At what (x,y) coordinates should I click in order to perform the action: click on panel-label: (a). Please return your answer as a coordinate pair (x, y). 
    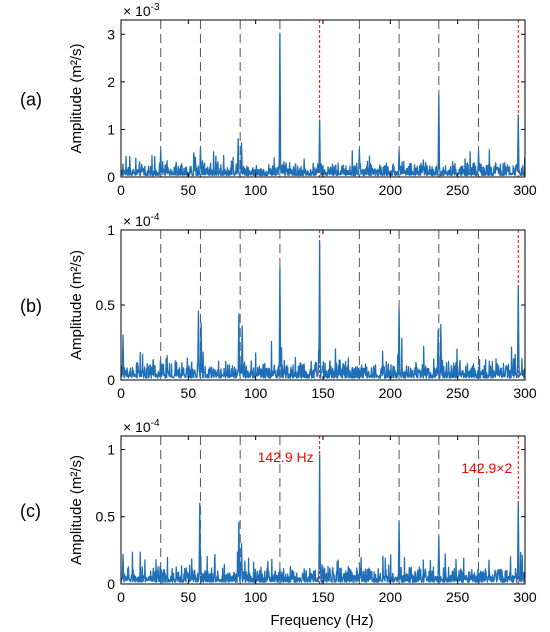
    Looking at the image, I should click on (31, 100).